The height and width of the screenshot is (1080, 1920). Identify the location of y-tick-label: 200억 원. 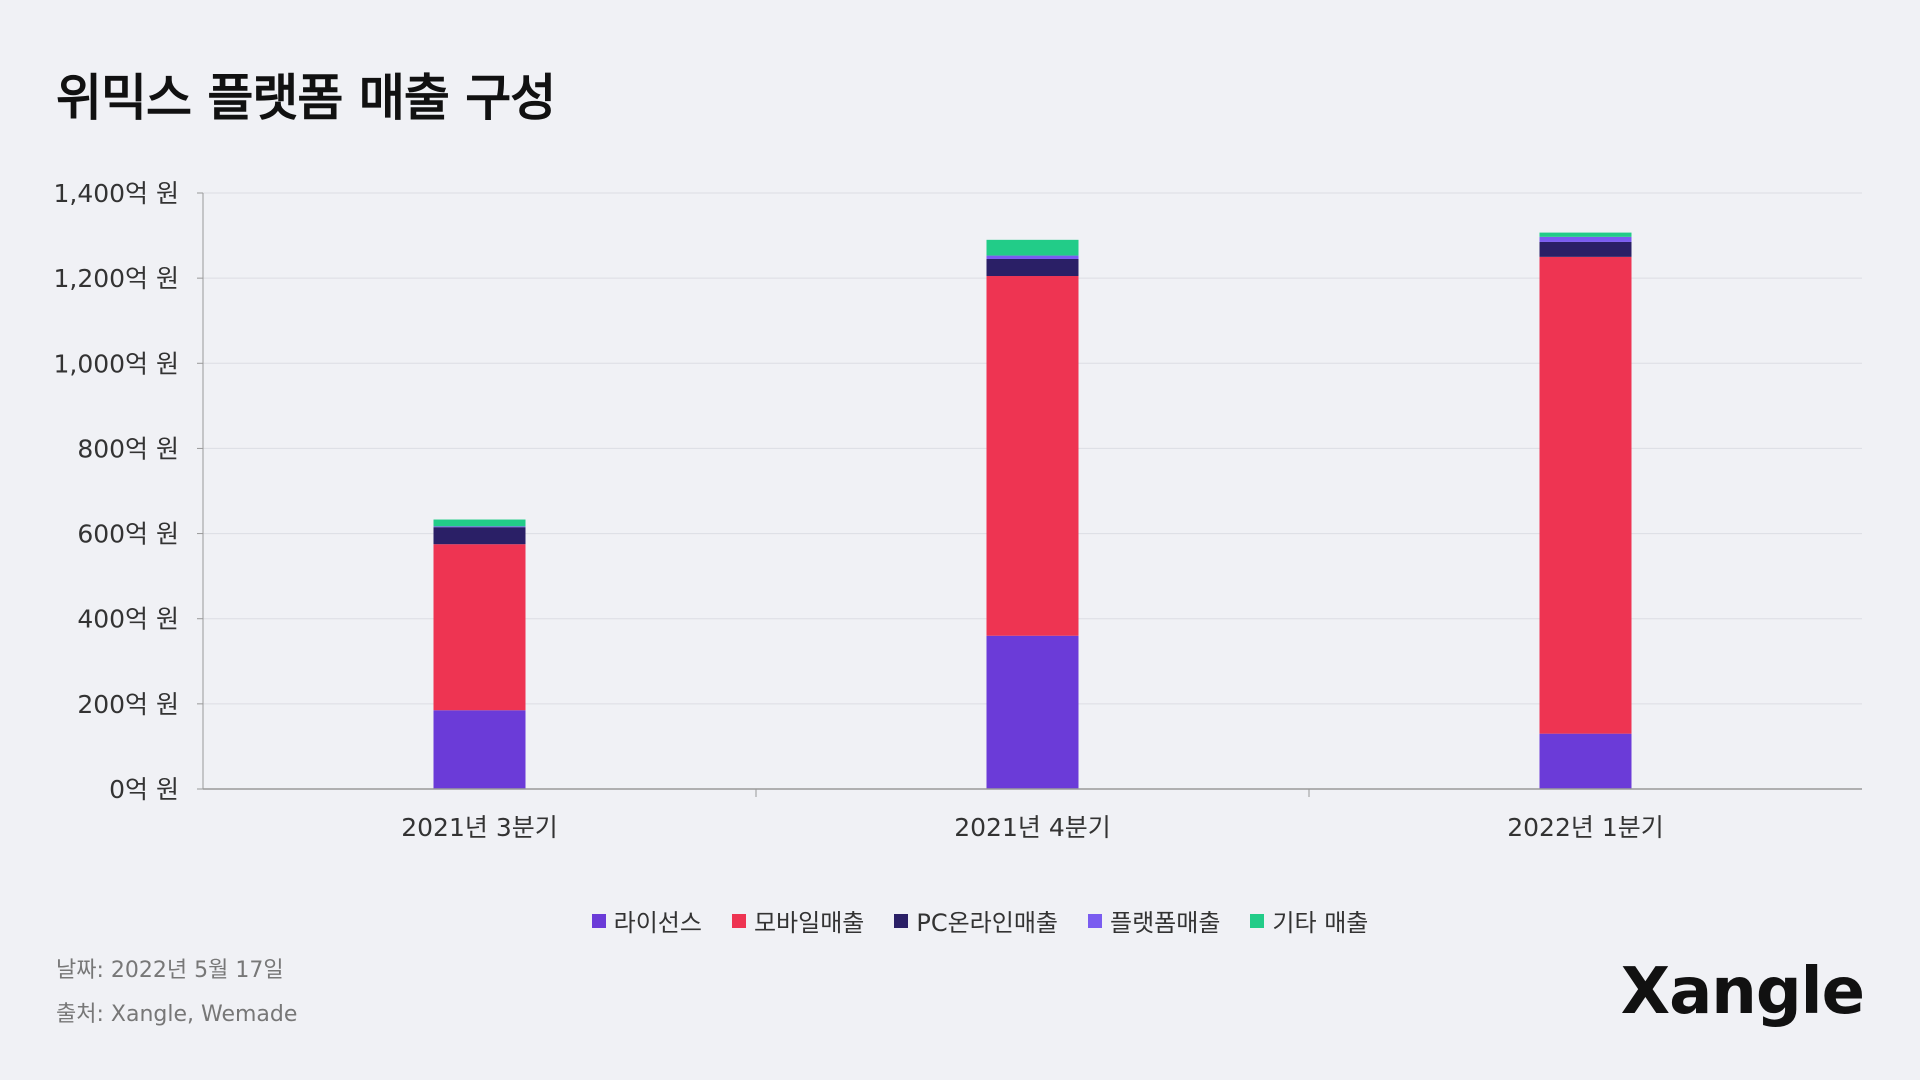
(128, 704).